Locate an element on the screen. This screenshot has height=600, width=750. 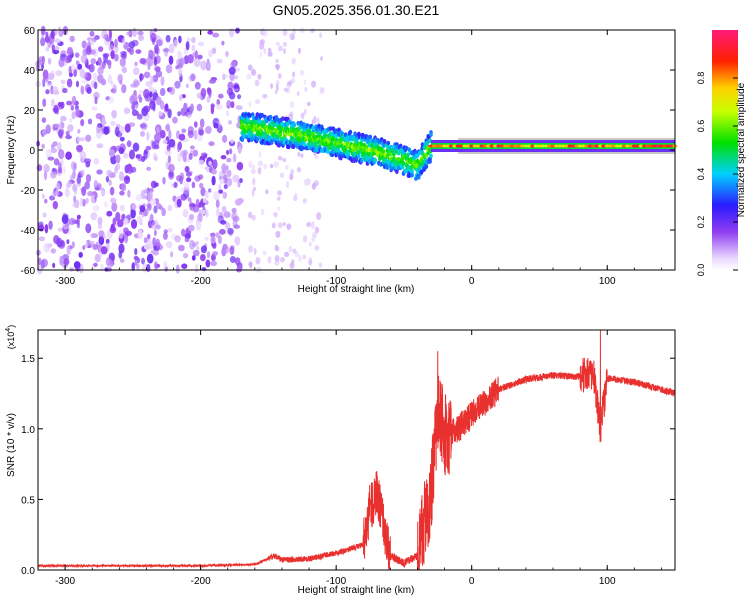
y-tick-label: -40 is located at coordinates (28, 231).